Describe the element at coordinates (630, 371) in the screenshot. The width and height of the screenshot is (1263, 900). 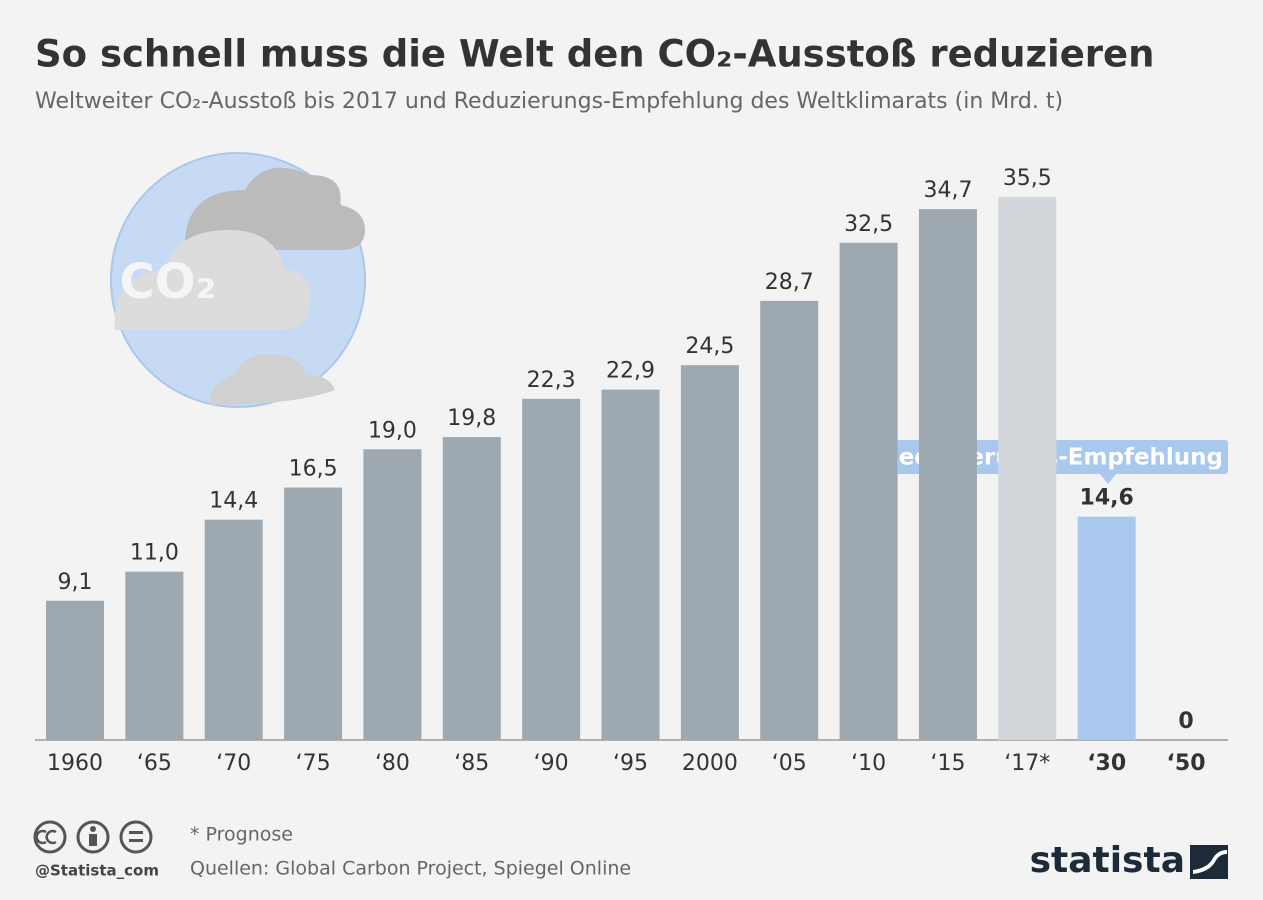
I see `value-label: 22,9` at that location.